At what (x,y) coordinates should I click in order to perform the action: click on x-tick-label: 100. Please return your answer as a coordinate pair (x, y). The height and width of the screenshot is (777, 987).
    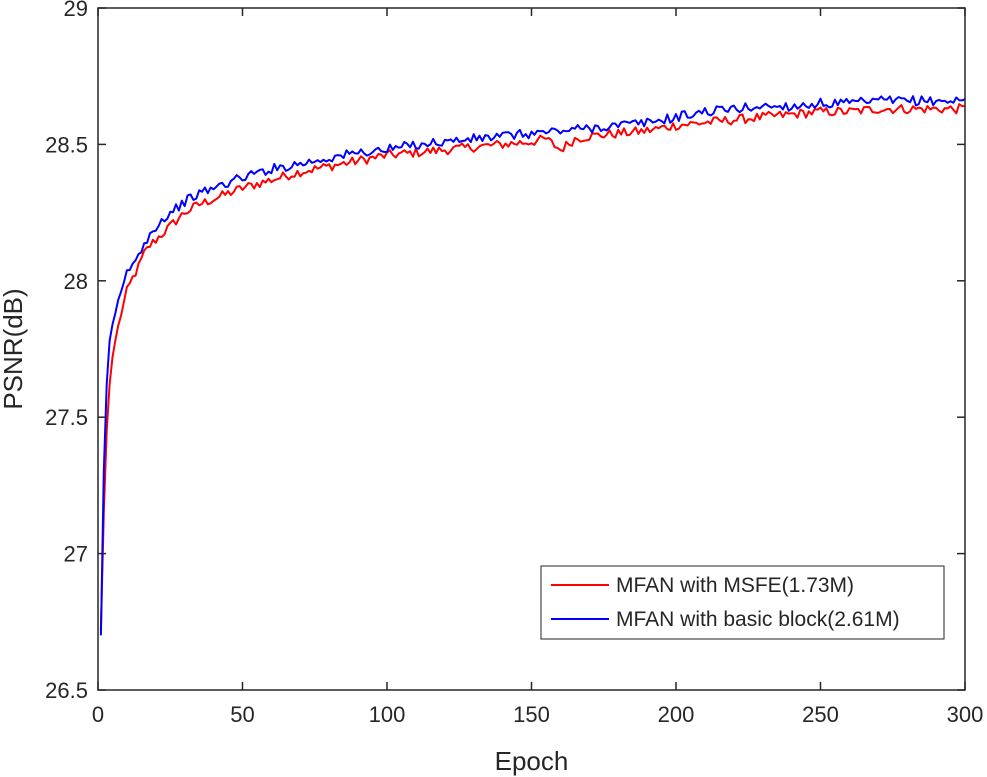
    Looking at the image, I should click on (387, 714).